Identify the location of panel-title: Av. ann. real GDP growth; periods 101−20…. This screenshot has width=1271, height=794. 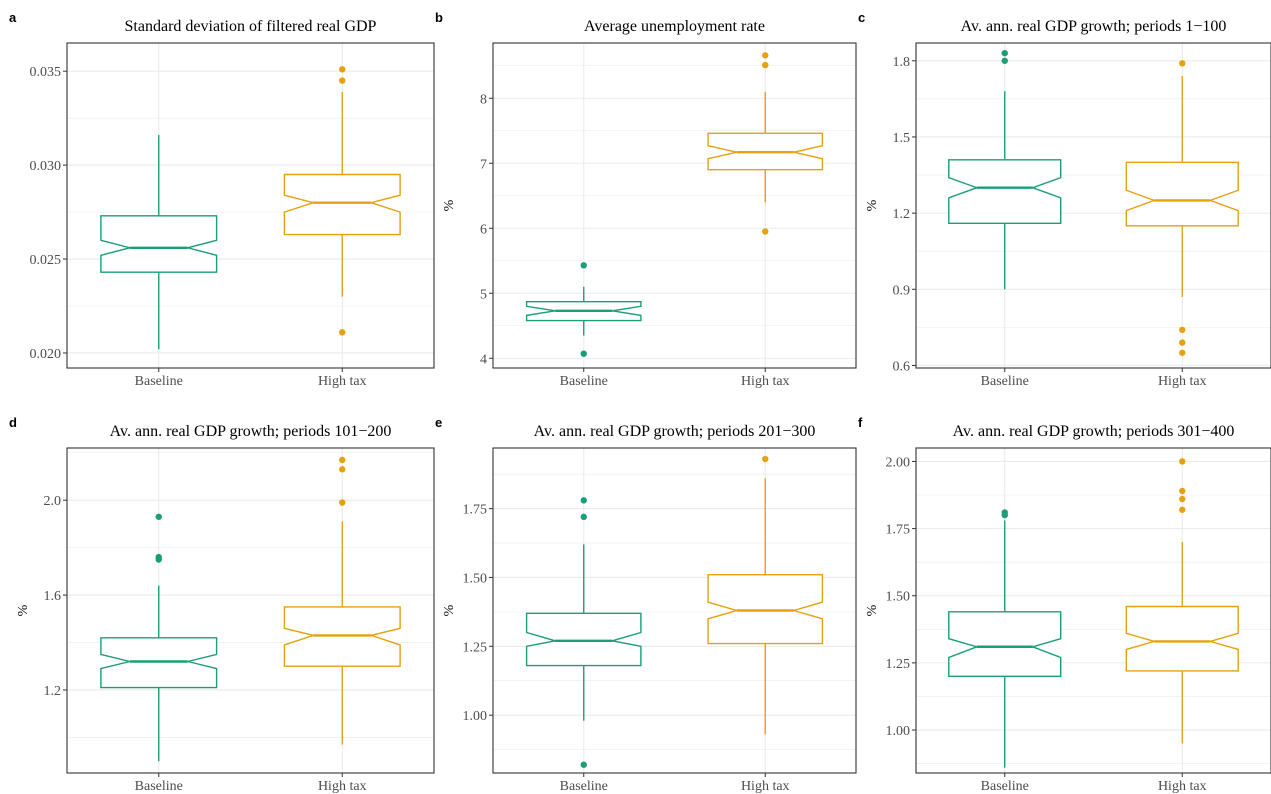
(251, 431).